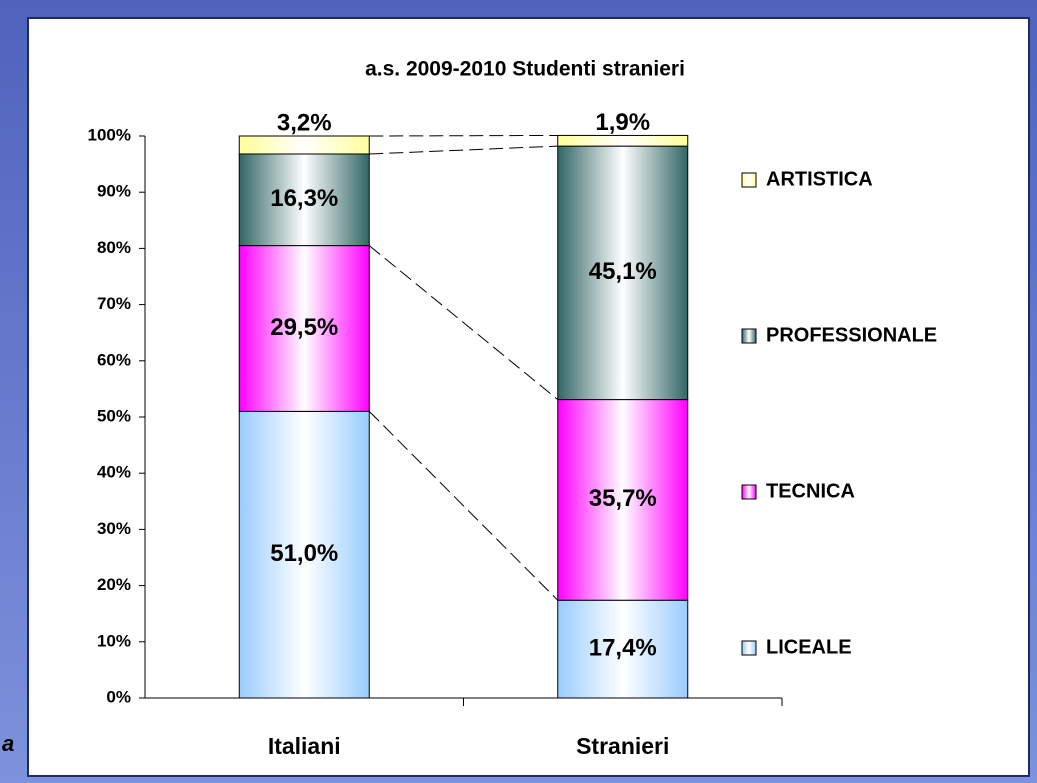 The height and width of the screenshot is (783, 1037). What do you see at coordinates (114, 191) in the screenshot?
I see `y-tick-label: 90%` at bounding box center [114, 191].